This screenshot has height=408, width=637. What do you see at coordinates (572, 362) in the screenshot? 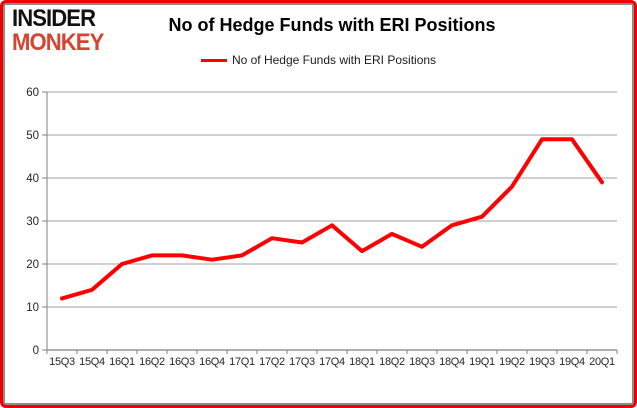
I see `xtick-label-19Q4: 19Q4` at bounding box center [572, 362].